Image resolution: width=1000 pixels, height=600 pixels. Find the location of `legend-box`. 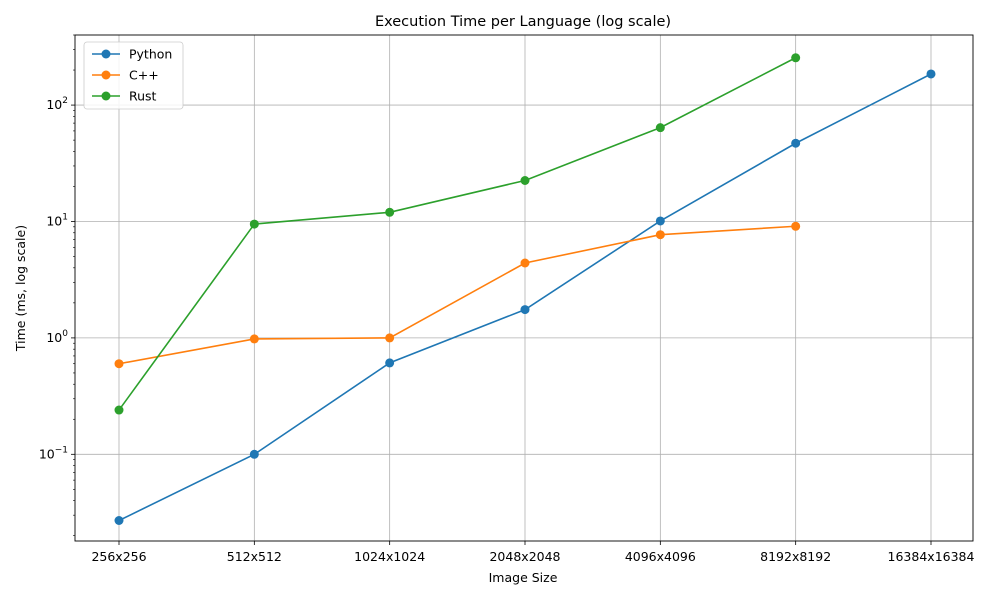

legend-box is located at coordinates (133, 75).